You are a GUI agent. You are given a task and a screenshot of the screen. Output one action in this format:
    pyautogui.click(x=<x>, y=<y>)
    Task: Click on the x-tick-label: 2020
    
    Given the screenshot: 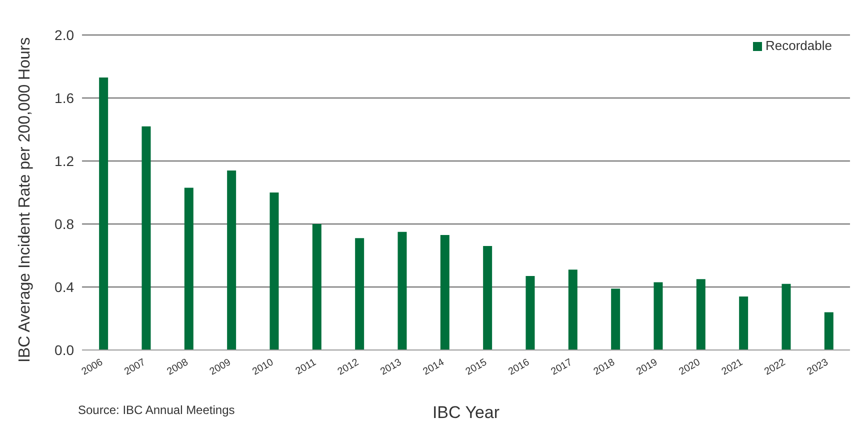 What is the action you would take?
    pyautogui.click(x=690, y=367)
    